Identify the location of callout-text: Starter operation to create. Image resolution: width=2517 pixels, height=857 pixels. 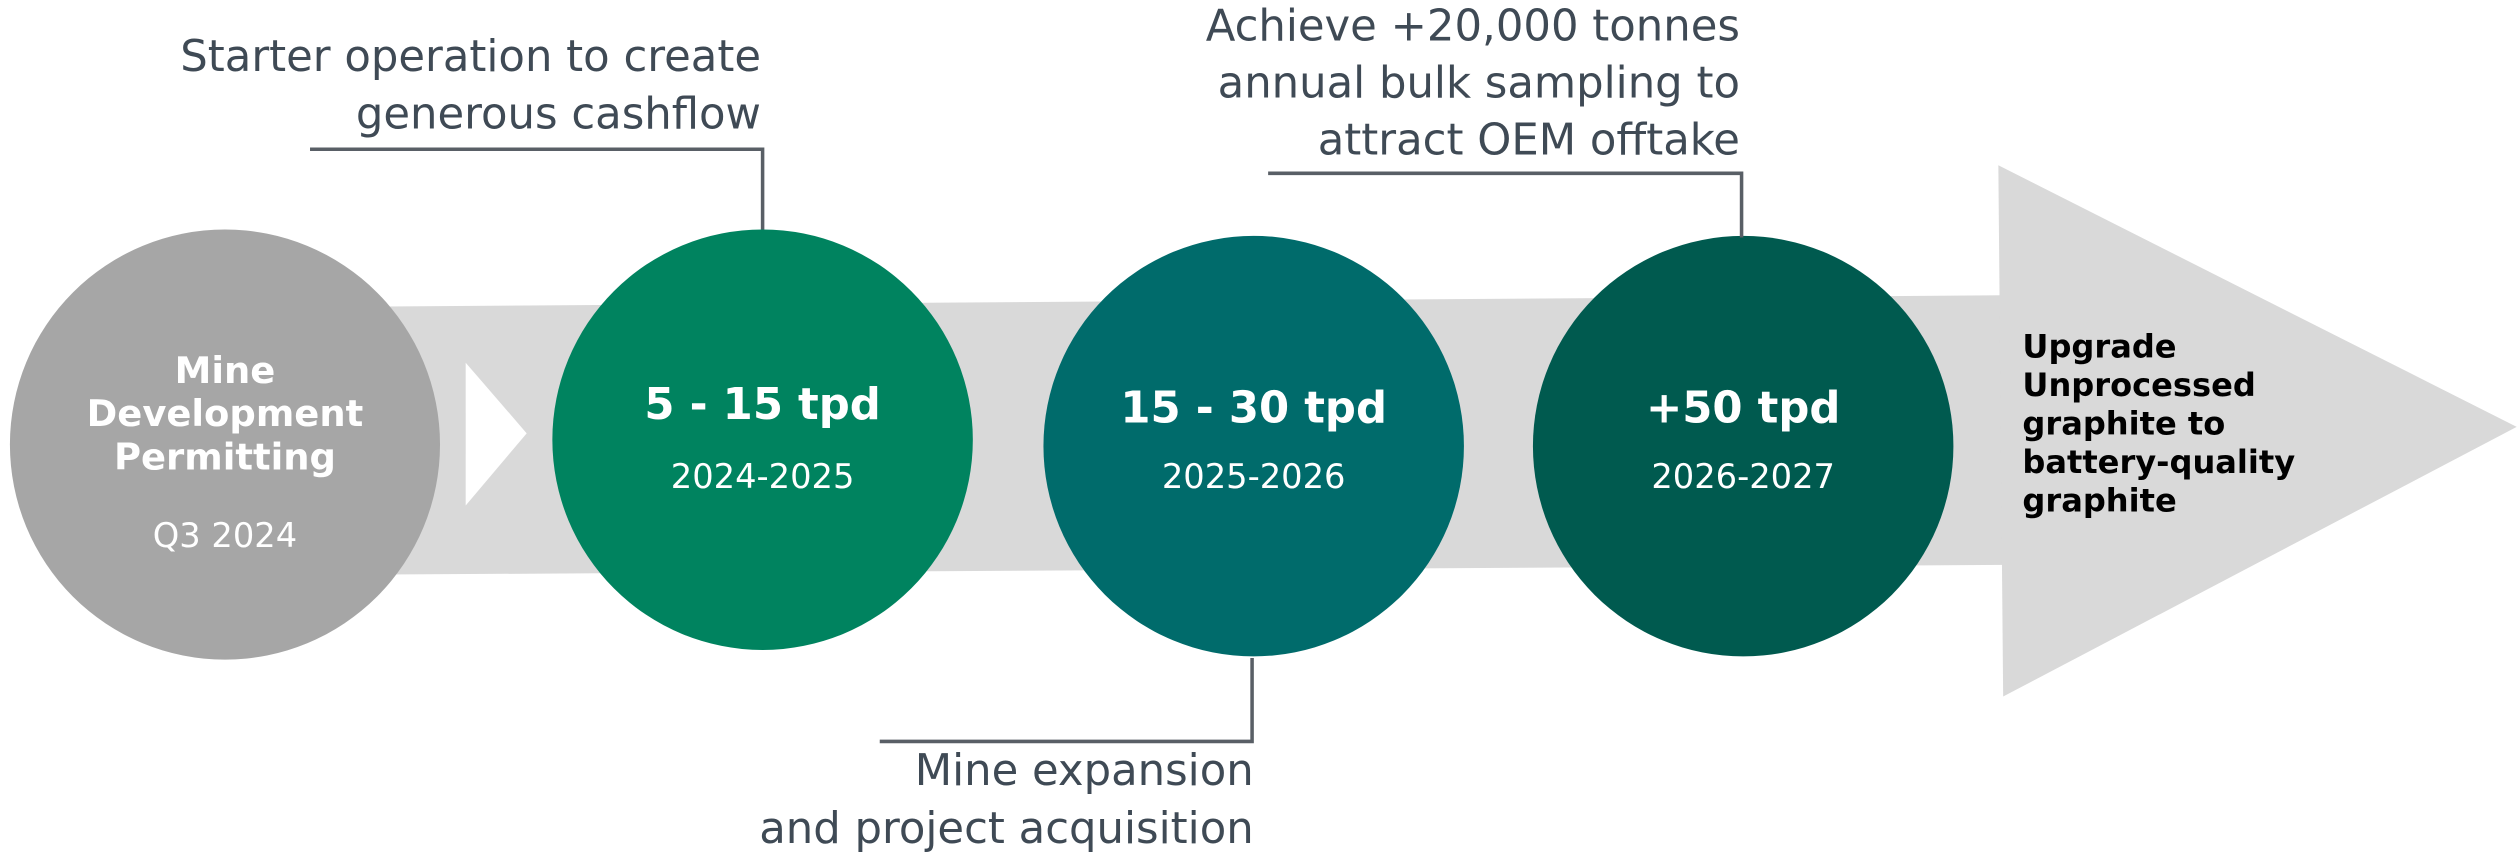
(470, 57).